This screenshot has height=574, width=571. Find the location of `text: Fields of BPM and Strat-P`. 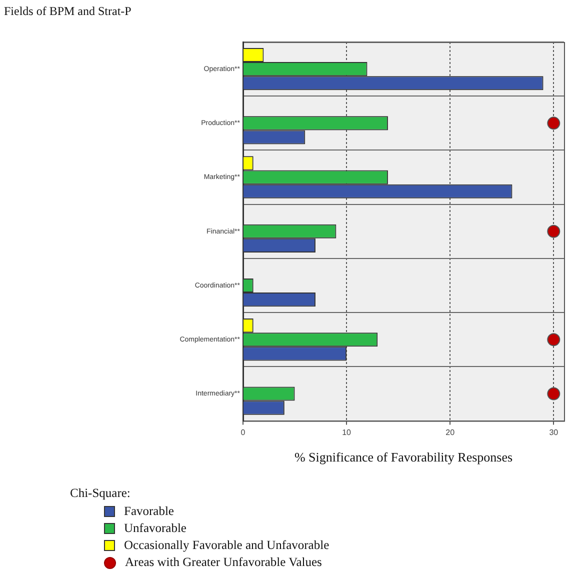

text: Fields of BPM and Strat-P is located at coordinates (68, 11).